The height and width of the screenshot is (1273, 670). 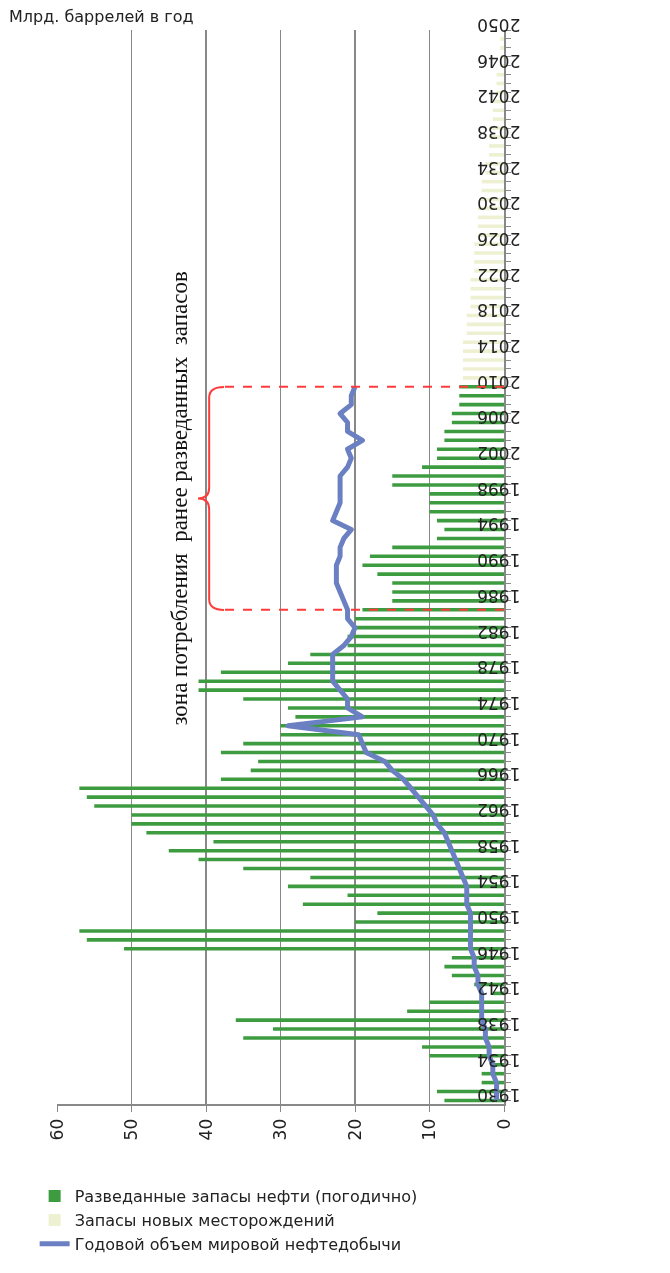 What do you see at coordinates (499, 131) in the screenshot?
I see `y-tick-label: 2038` at bounding box center [499, 131].